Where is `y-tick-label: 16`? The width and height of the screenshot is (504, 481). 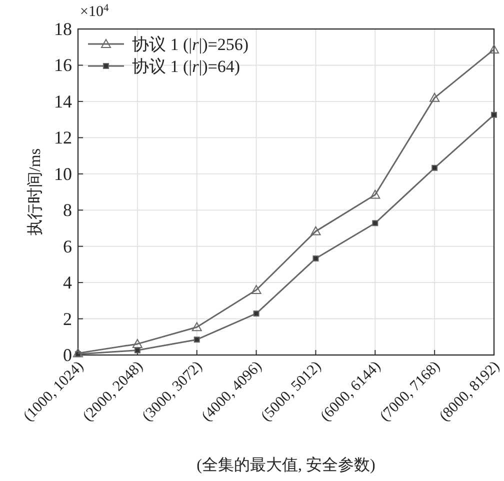
y-tick-label: 16 is located at coordinates (63, 65).